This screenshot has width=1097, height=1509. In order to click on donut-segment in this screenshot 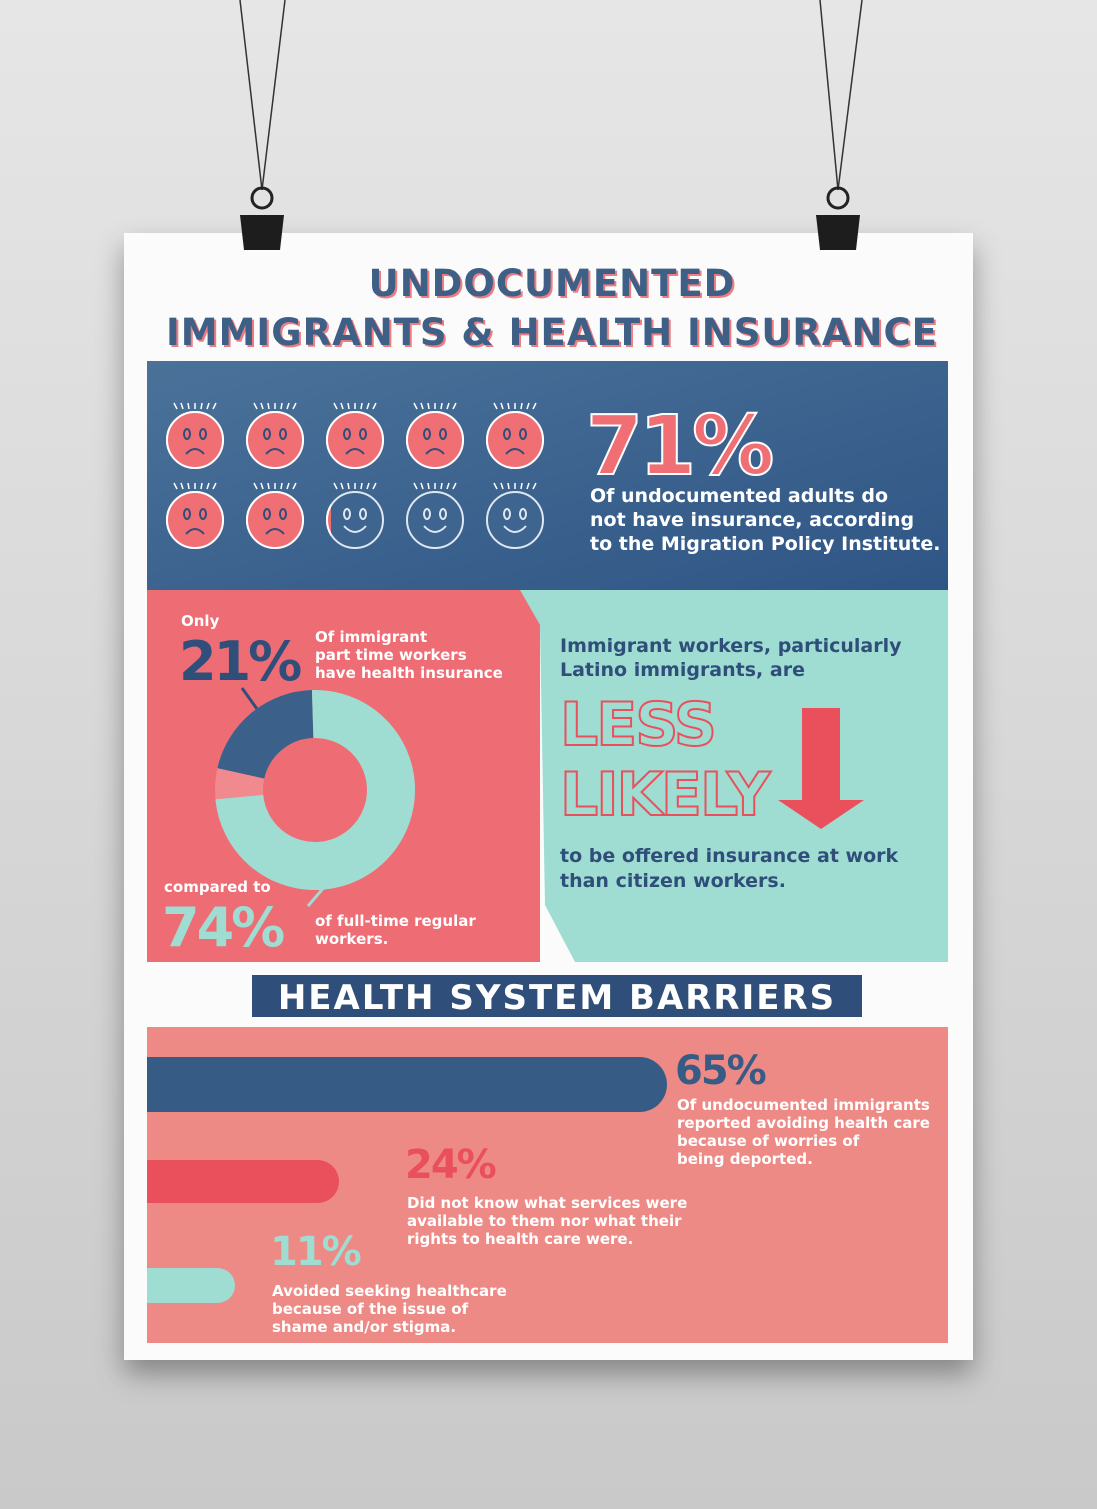, I will do `click(266, 735)`.